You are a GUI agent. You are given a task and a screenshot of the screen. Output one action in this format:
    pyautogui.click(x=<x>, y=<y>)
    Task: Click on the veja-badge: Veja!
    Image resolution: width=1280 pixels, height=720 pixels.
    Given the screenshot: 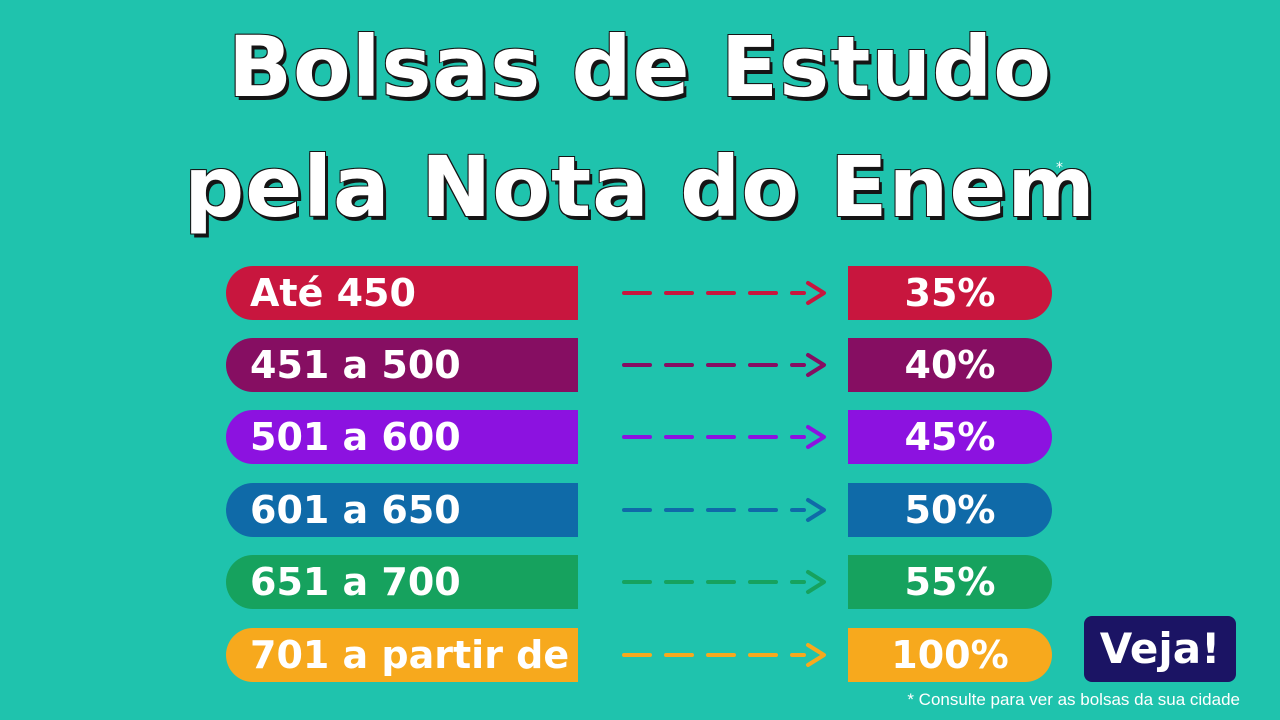 What is the action you would take?
    pyautogui.click(x=1160, y=649)
    